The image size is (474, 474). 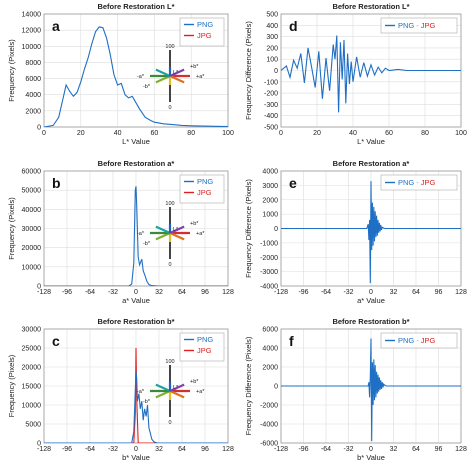 What do you see at coordinates (33, 63) in the screenshot?
I see `y-tick-label: 8000` at bounding box center [33, 63].